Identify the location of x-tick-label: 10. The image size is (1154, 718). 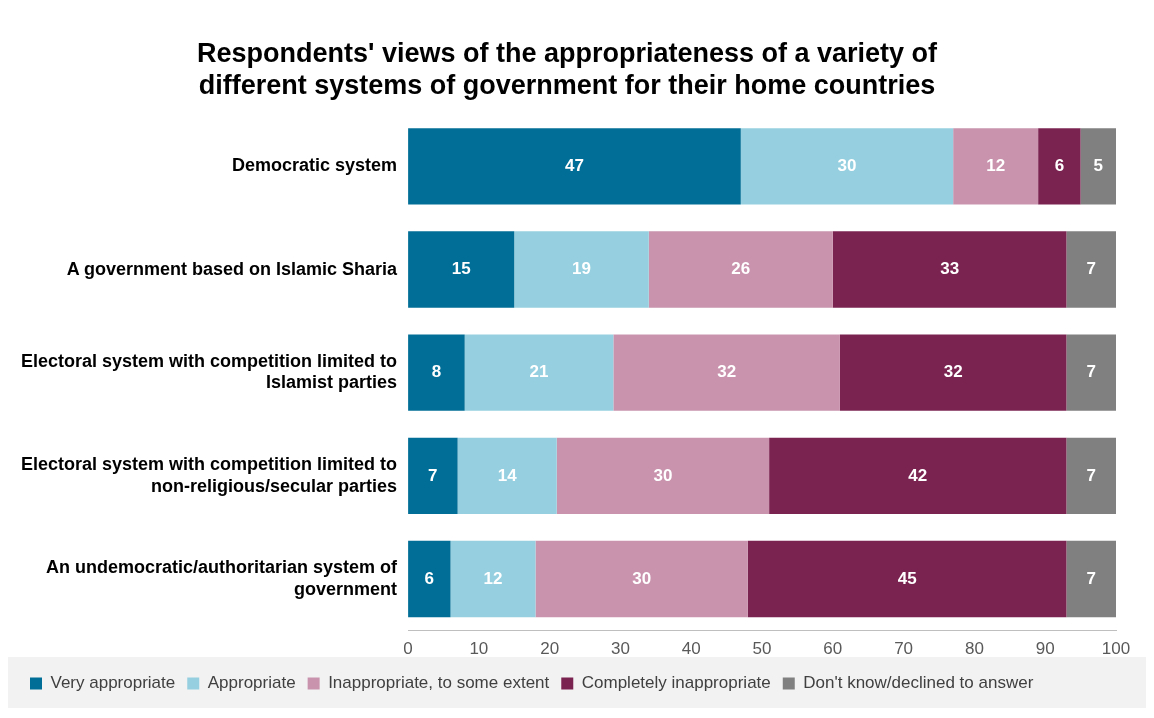
(479, 649).